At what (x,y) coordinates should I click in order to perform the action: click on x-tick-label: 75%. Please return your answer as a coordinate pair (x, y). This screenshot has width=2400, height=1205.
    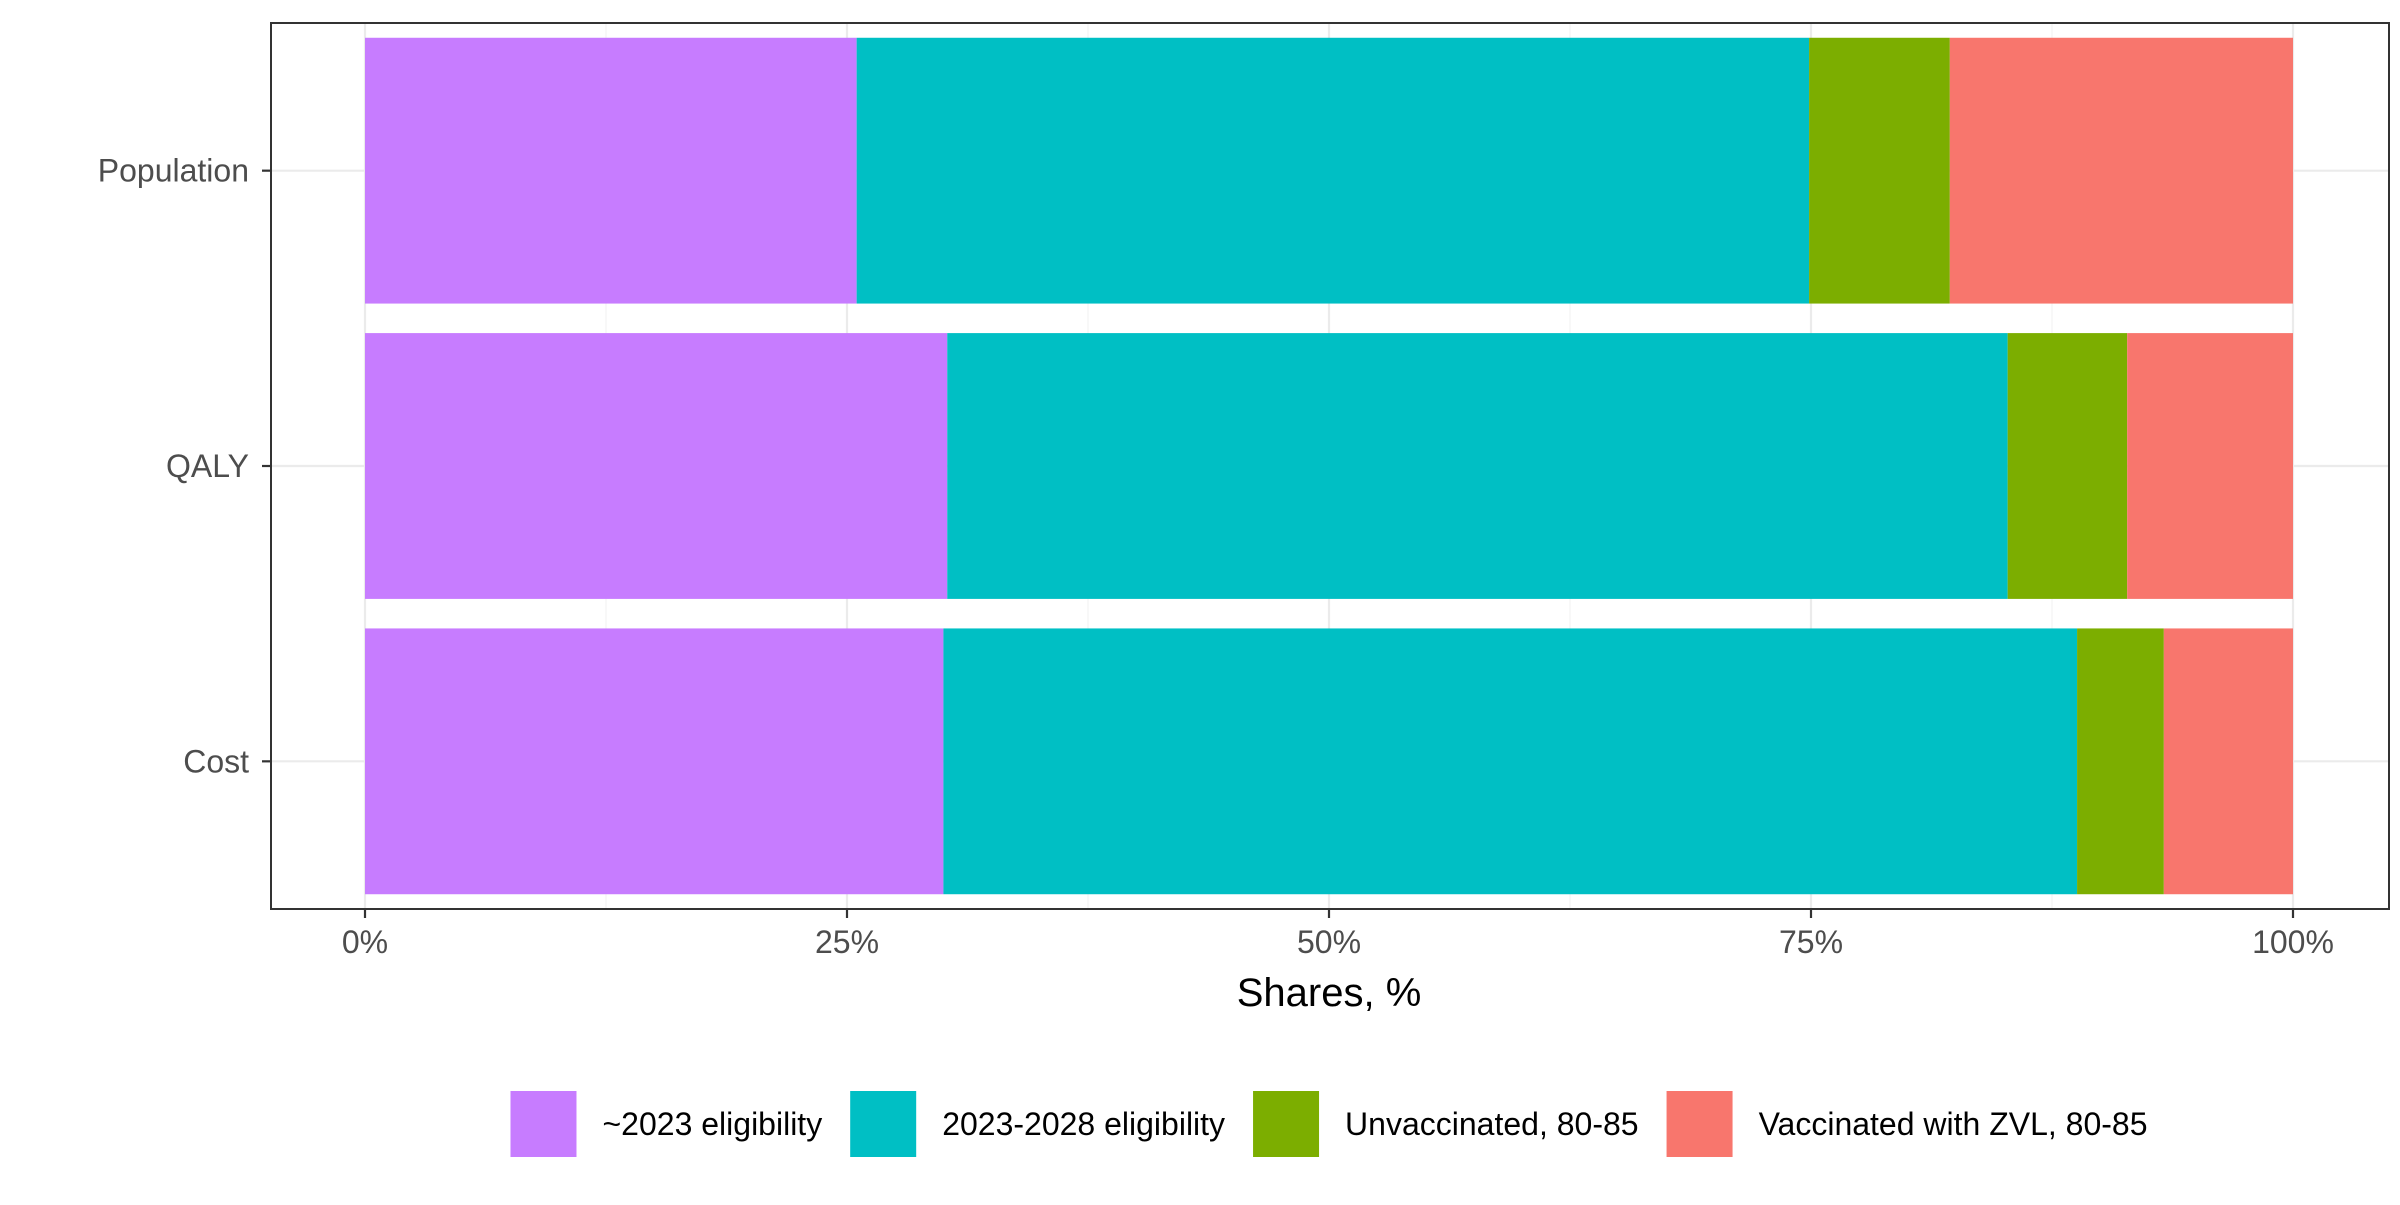
    Looking at the image, I should click on (1811, 942).